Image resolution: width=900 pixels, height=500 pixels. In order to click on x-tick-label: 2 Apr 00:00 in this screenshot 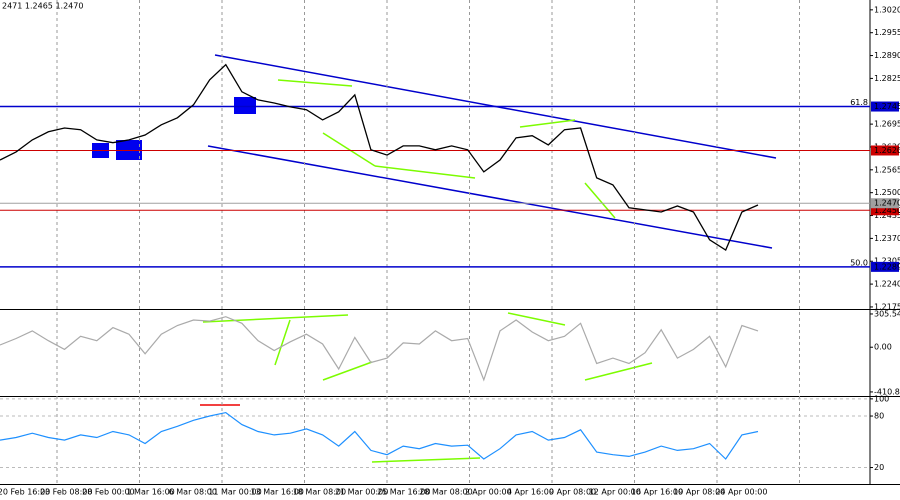, I will do `click(488, 492)`.